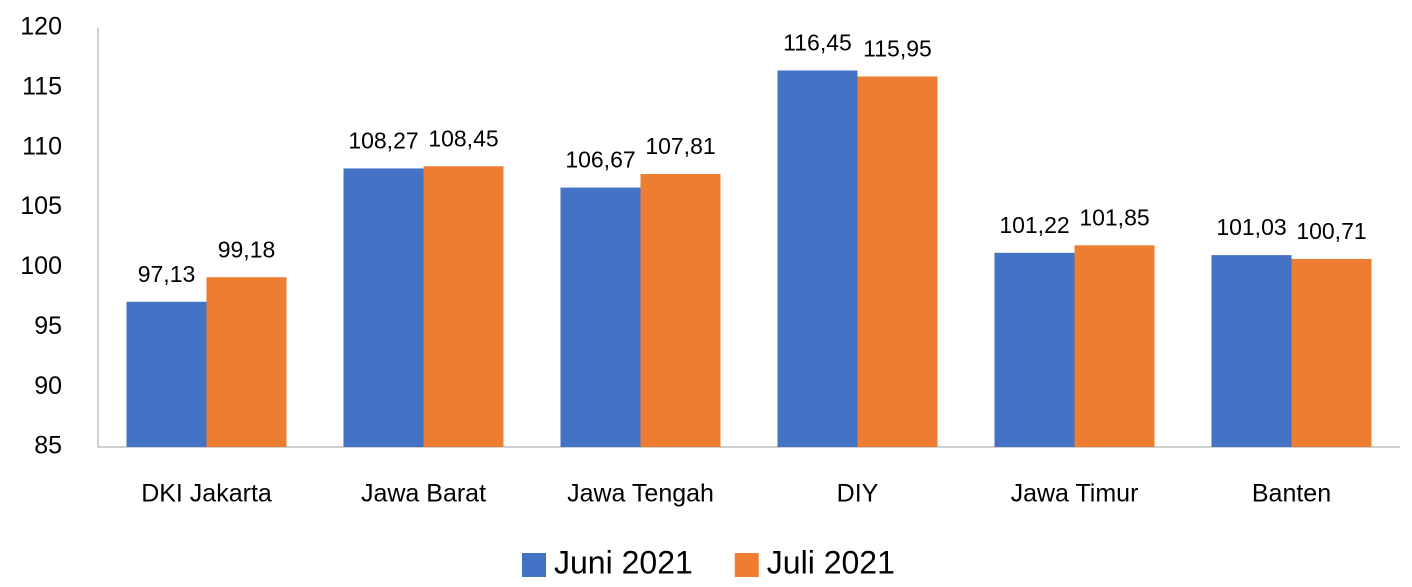 Image resolution: width=1412 pixels, height=587 pixels. What do you see at coordinates (48, 326) in the screenshot?
I see `y-tick-label: 95` at bounding box center [48, 326].